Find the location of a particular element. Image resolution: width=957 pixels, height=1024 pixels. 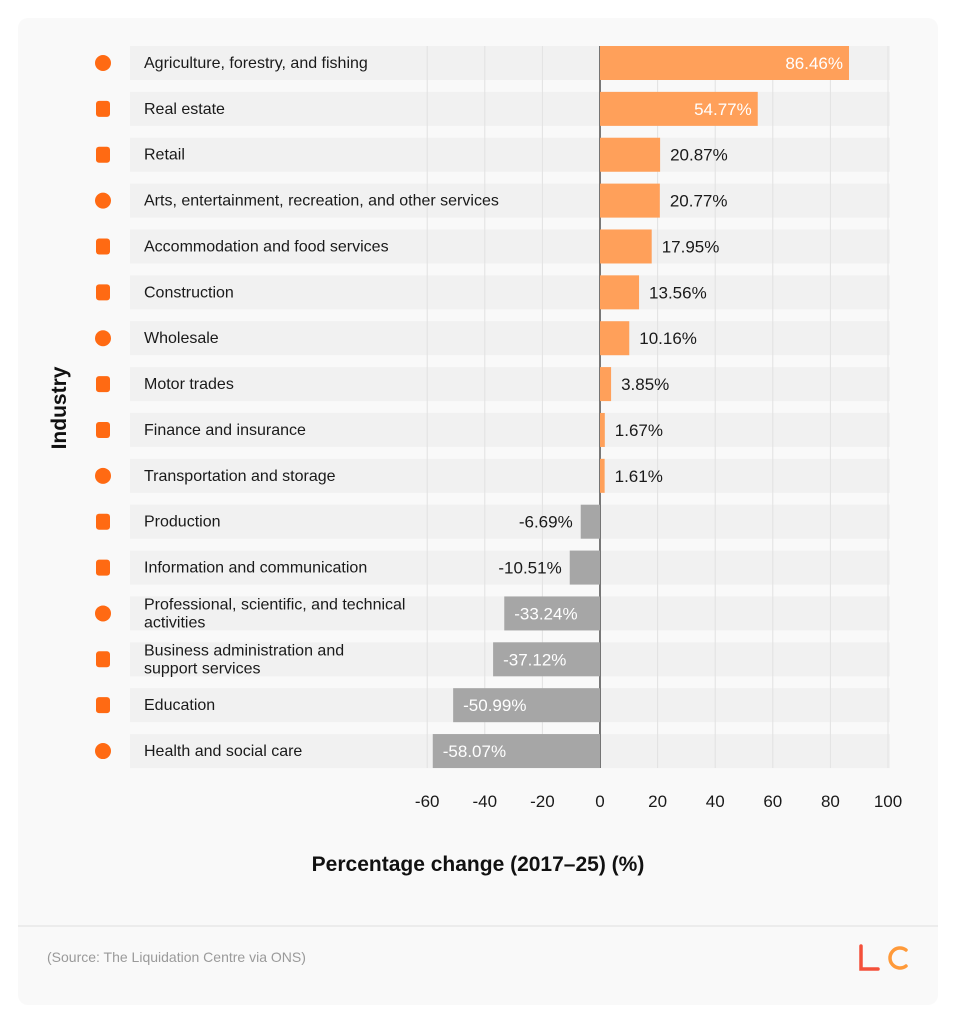

data-label: 20.87% is located at coordinates (699, 155).